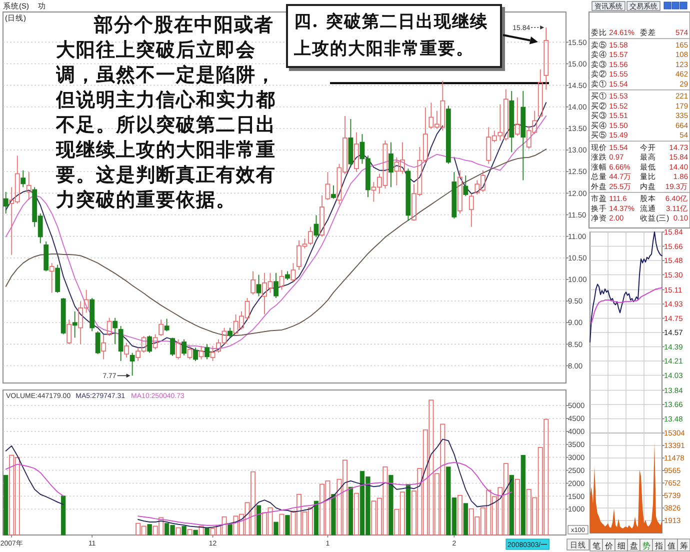  I want to click on text: 势, so click(646, 546).